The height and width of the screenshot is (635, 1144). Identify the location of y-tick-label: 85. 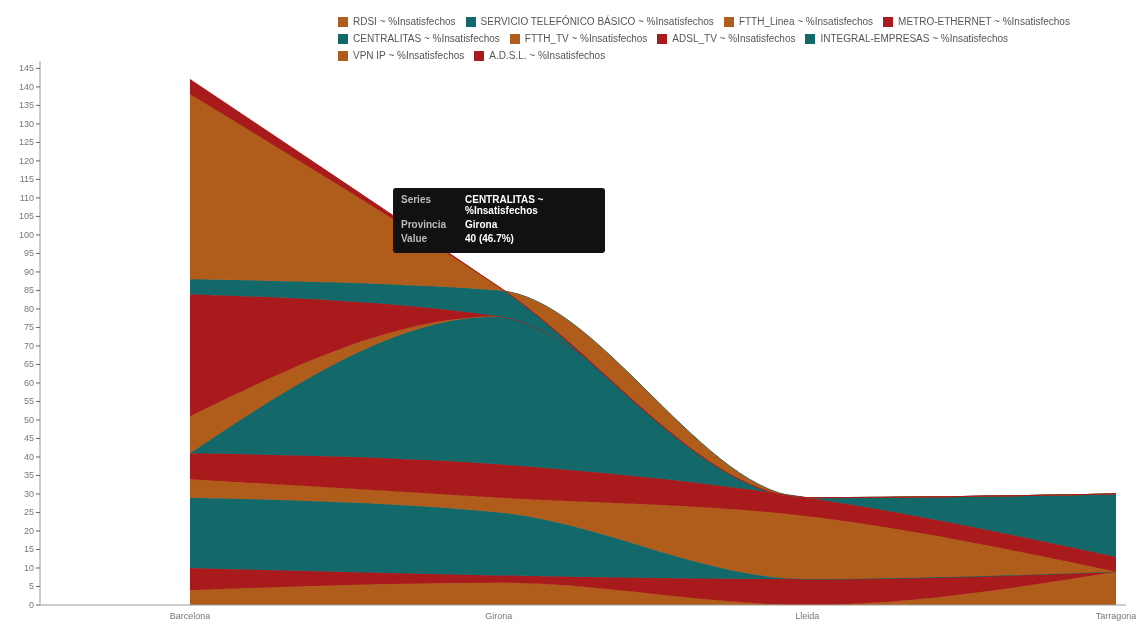
(28, 290).